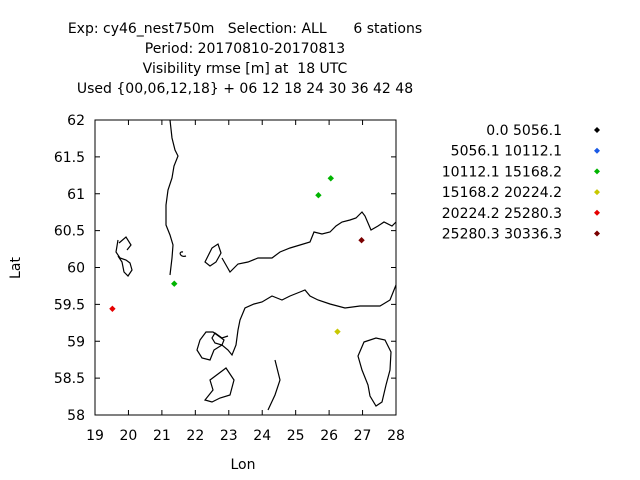  Describe the element at coordinates (76, 195) in the screenshot. I see `y-tick-label: 61` at that location.